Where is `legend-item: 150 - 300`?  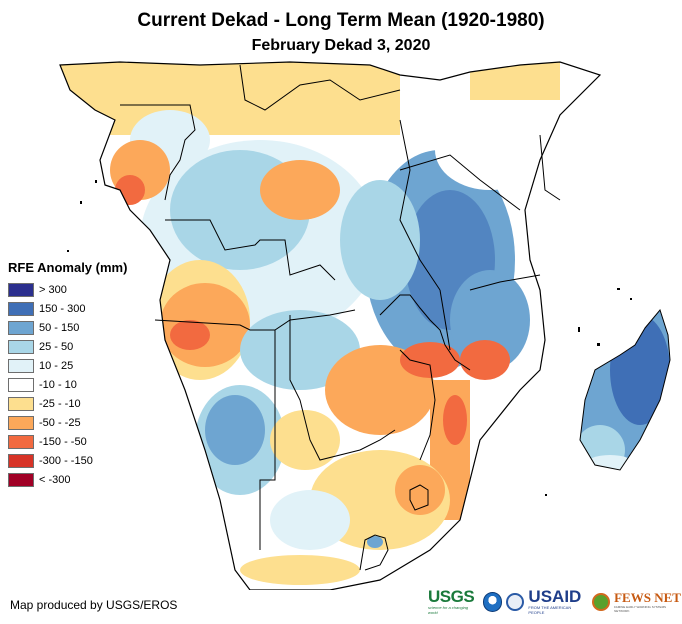
legend-item: 150 - 300 is located at coordinates (67, 308).